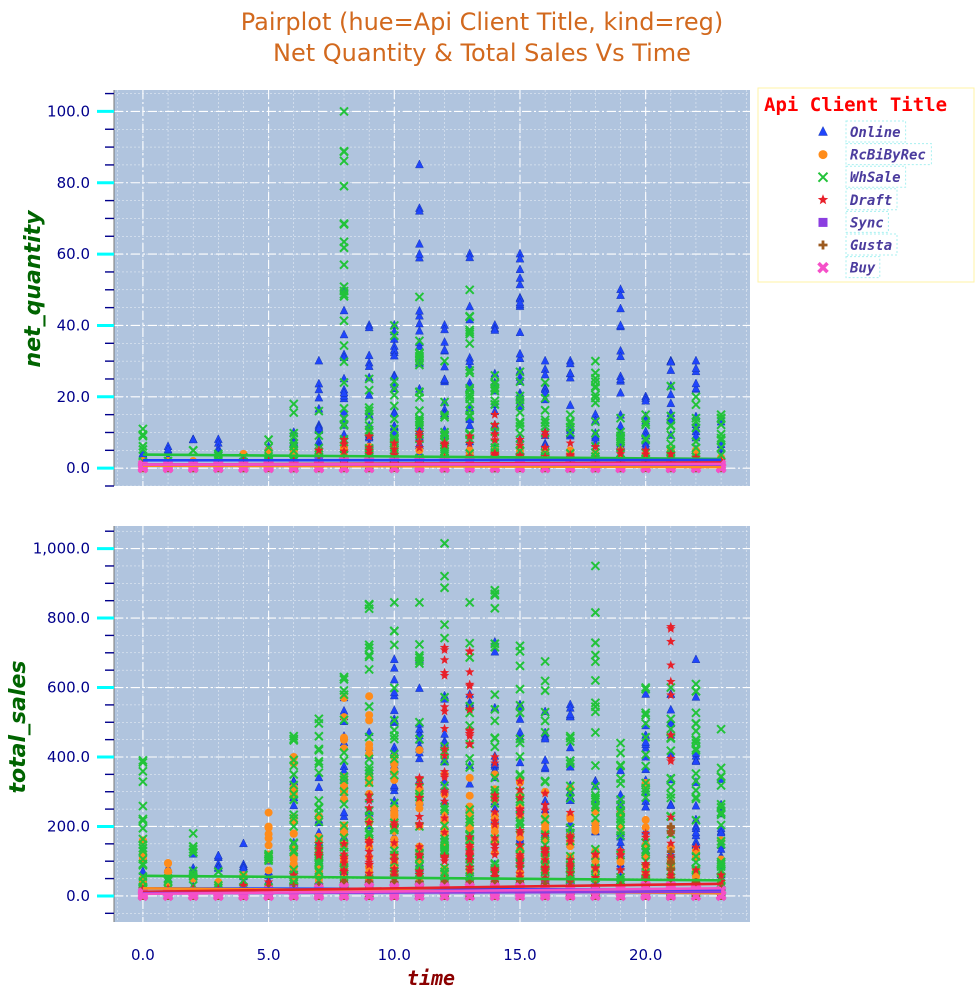  I want to click on x-tick-label: 10.0, so click(394, 955).